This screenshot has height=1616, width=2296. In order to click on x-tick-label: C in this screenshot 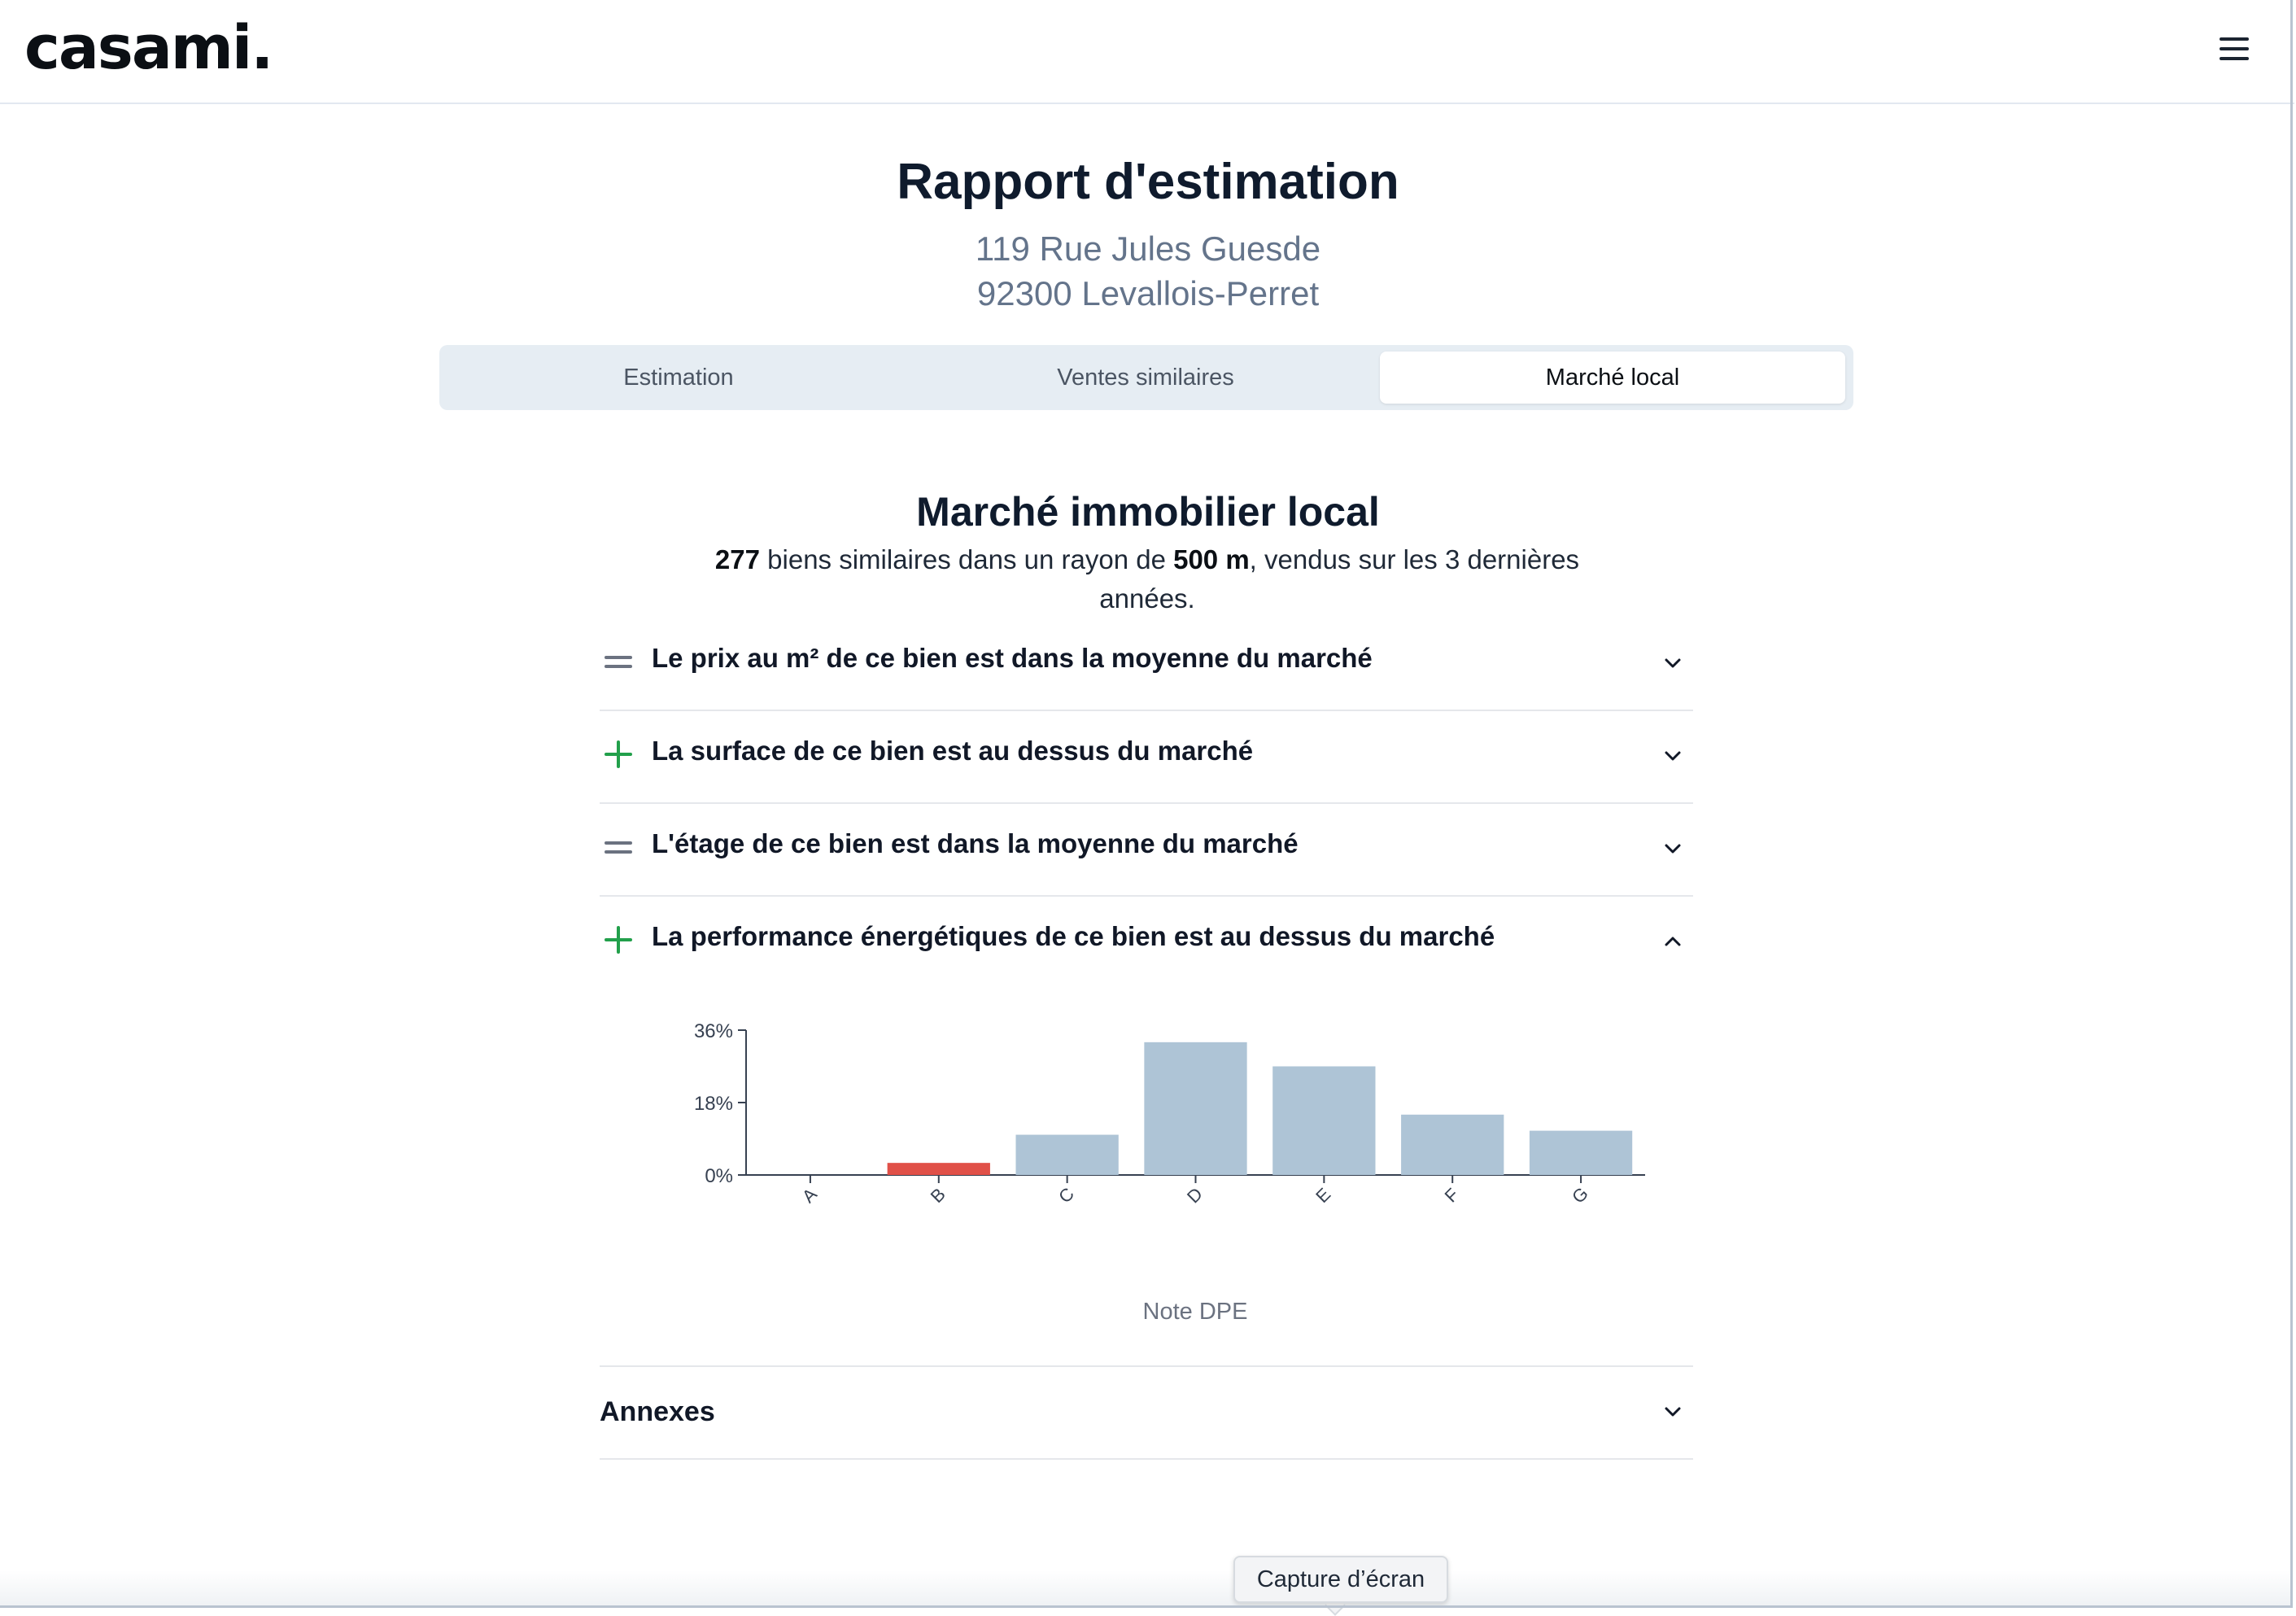, I will do `click(1066, 1195)`.